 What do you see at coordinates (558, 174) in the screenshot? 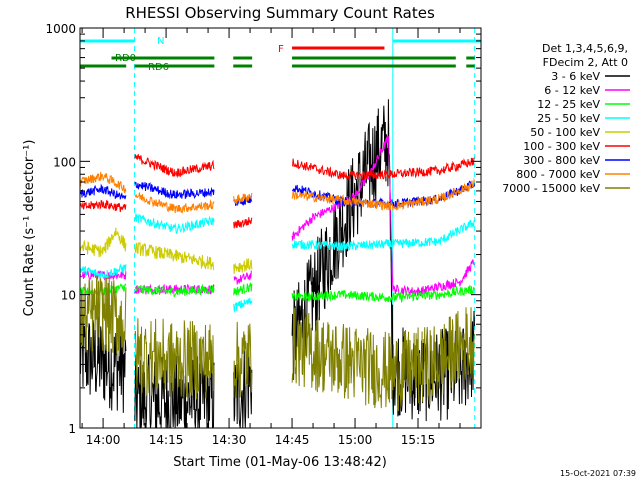
I see `legend-label: 800 - 7000 keV` at bounding box center [558, 174].